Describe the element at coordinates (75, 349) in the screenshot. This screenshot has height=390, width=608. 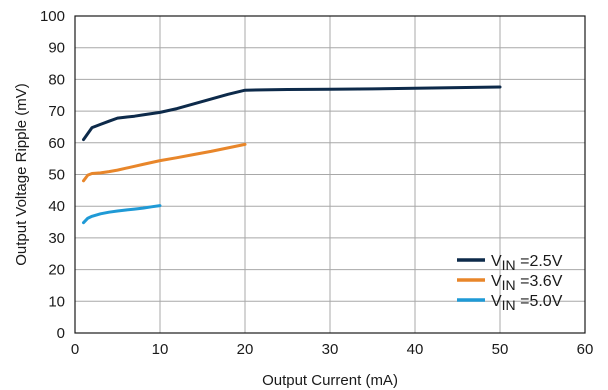
I see `x-tick-label: 0` at that location.